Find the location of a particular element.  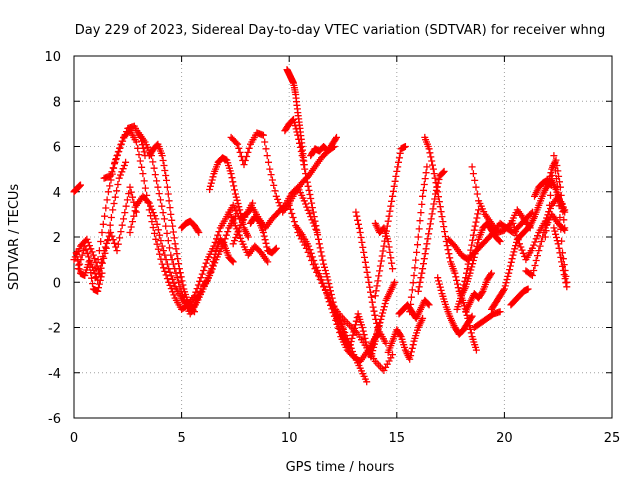

y-tick-label: 0 is located at coordinates (57, 283).